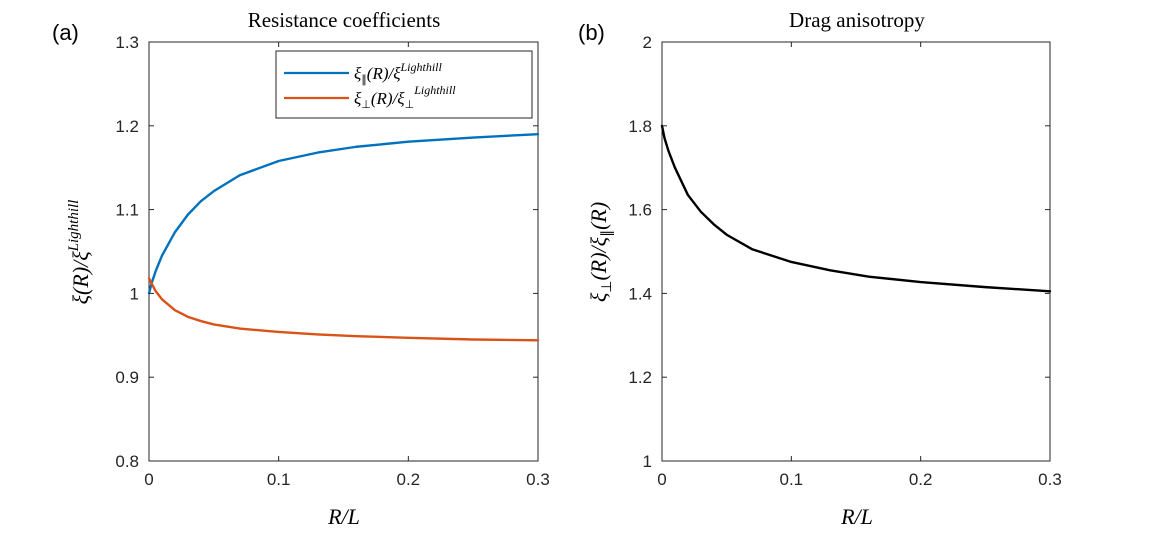 This screenshot has height=533, width=1163. I want to click on y-tick-label: 1.6, so click(640, 210).